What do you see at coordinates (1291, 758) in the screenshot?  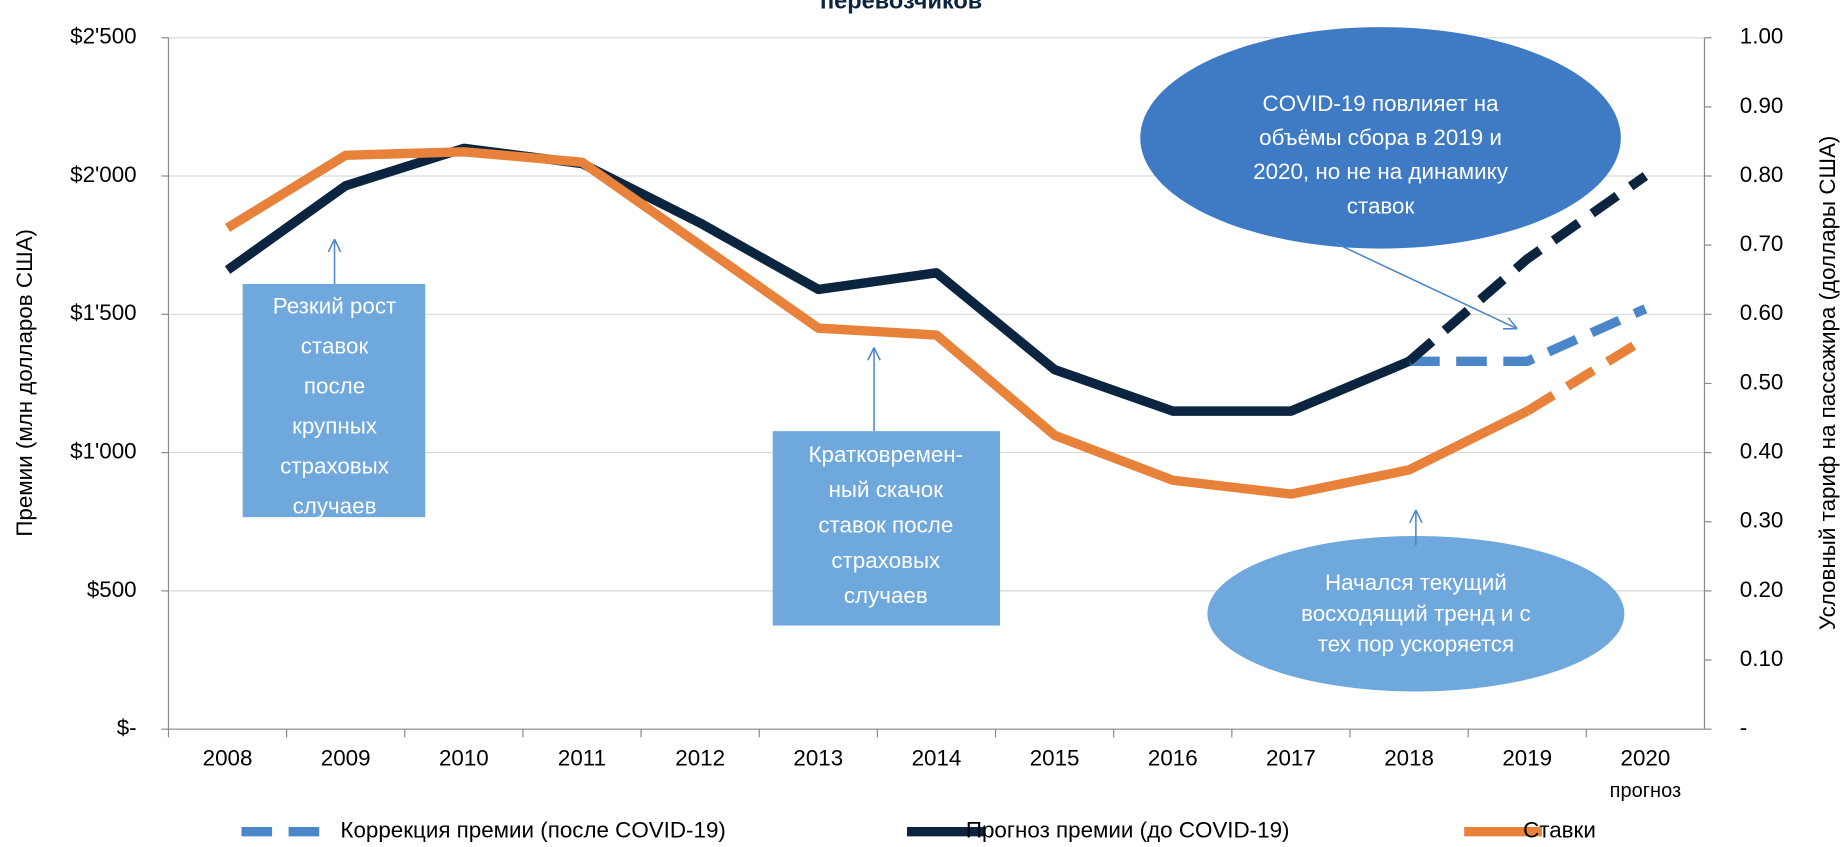 I see `x-tick-label: 2017` at bounding box center [1291, 758].